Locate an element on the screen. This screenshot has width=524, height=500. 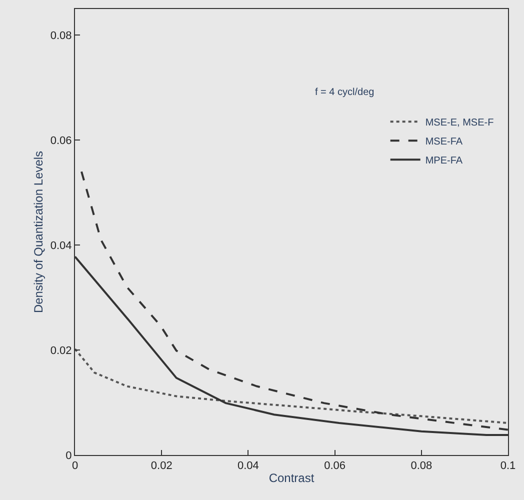
legend-label: MSE-E, MSE-F is located at coordinates (459, 123).